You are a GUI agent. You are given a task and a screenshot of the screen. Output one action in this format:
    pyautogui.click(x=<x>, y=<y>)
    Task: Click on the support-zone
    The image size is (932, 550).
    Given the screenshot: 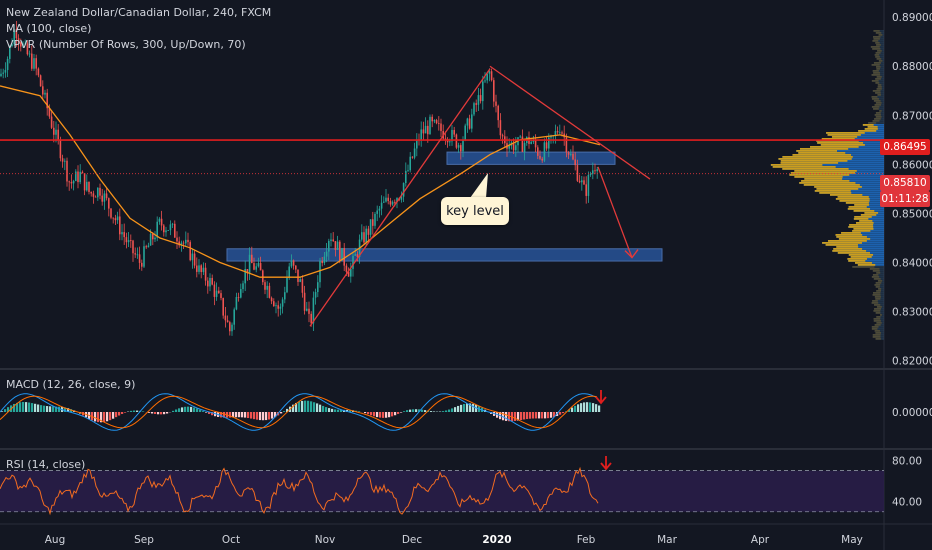 What is the action you would take?
    pyautogui.click(x=531, y=158)
    